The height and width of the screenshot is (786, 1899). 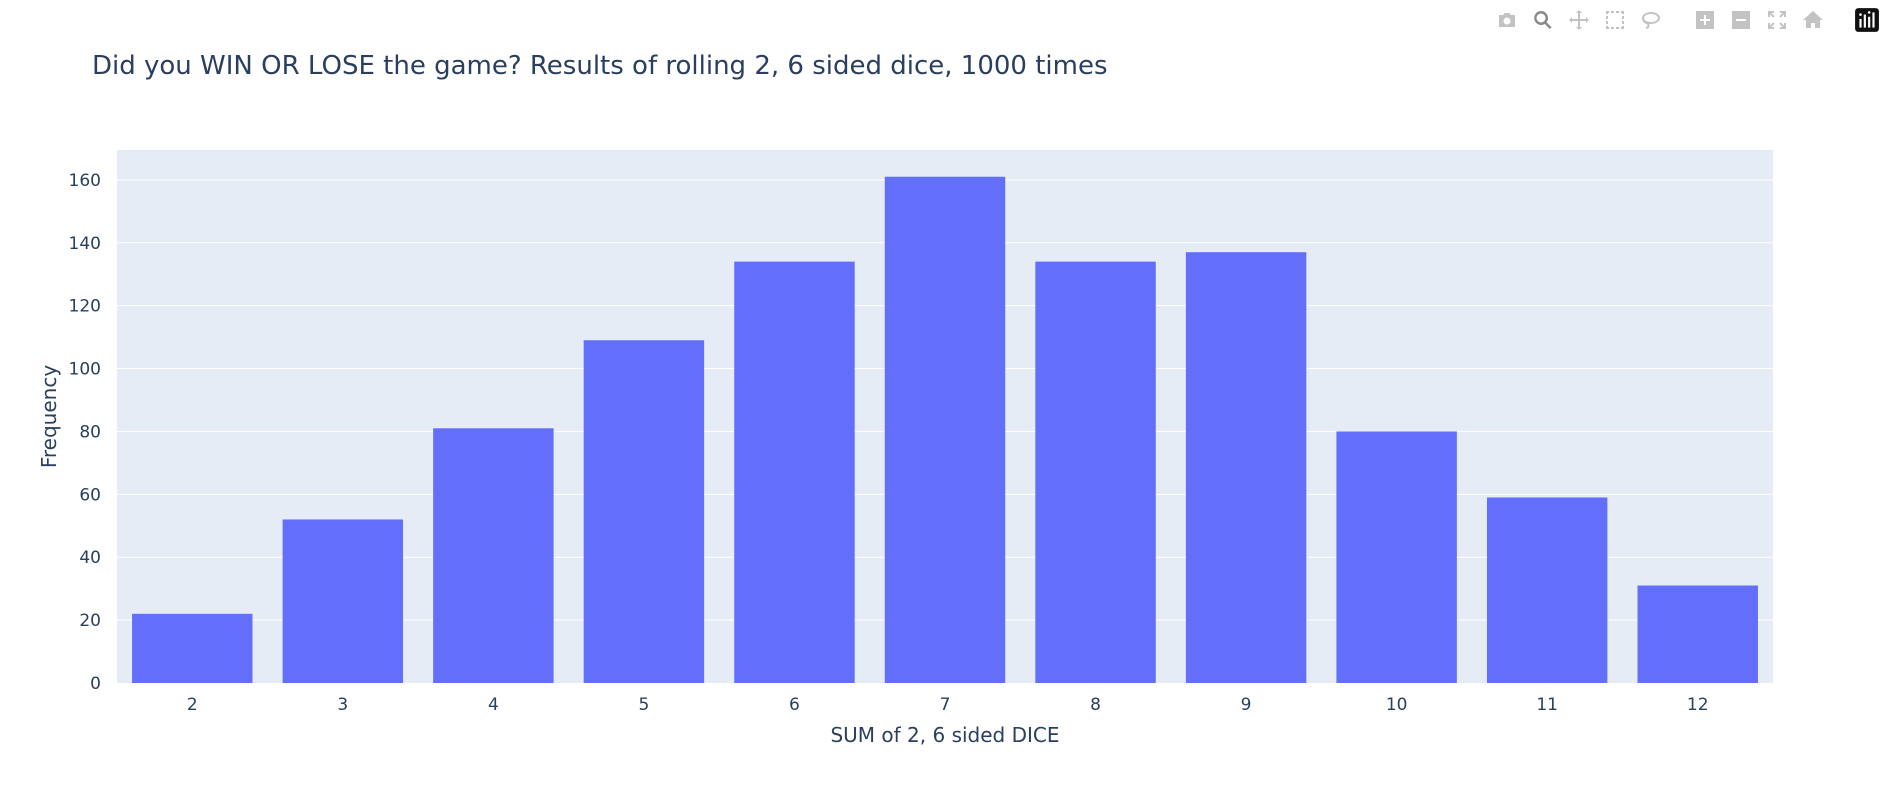 I want to click on y-tick-label: 40, so click(x=90, y=558).